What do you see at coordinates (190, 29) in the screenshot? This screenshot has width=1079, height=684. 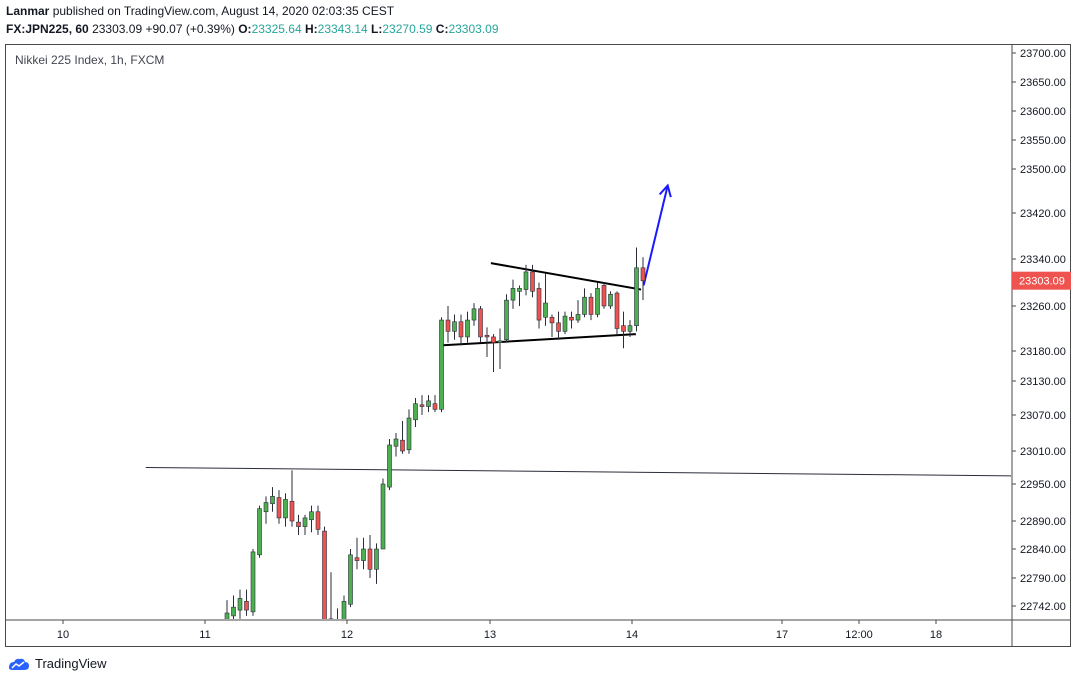 I see `price-change: +90.07 (+0.39%)` at bounding box center [190, 29].